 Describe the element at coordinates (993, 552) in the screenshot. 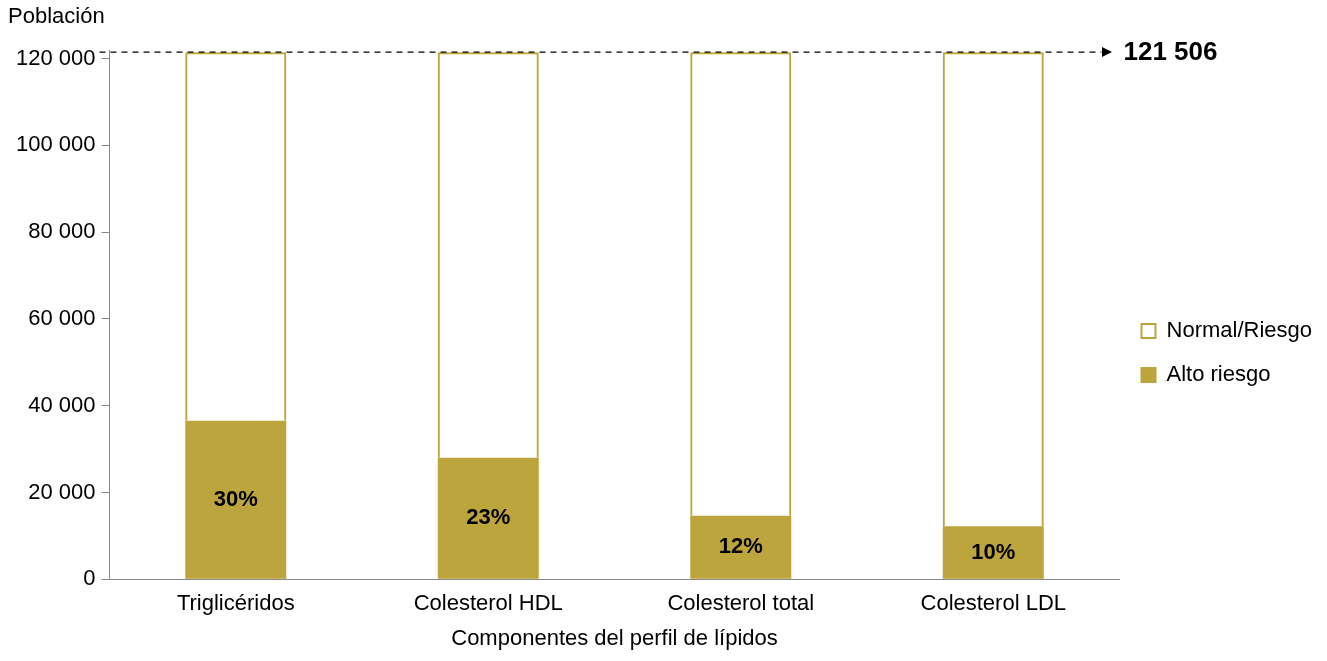

I see `annotation: 10%` at that location.